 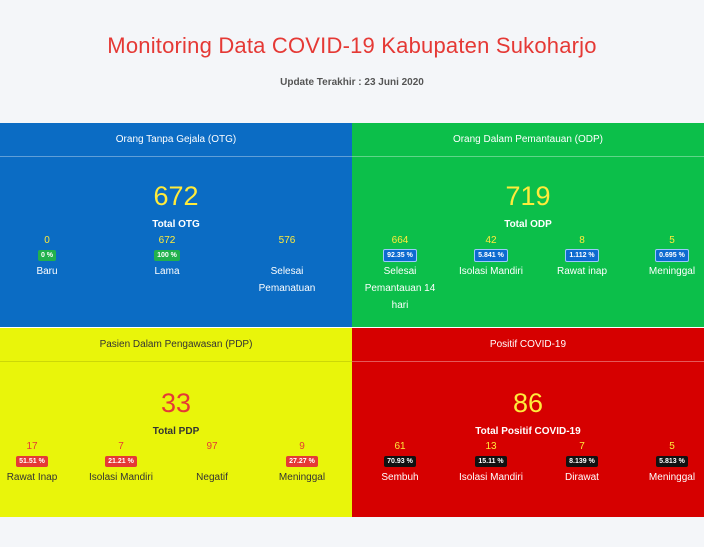 I want to click on otg-stat-selesai: 576 Selesai Pemanatuan, so click(x=287, y=265).